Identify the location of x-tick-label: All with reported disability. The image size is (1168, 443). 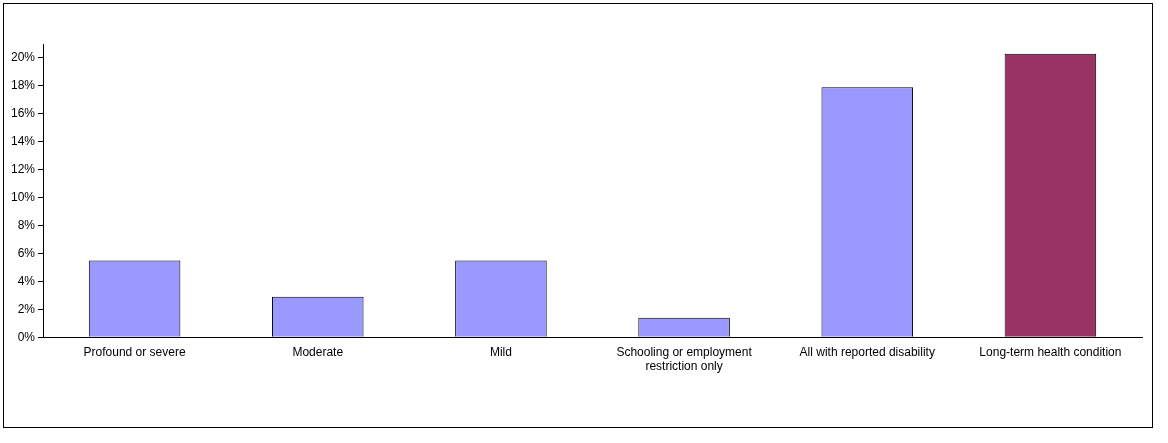
(867, 351).